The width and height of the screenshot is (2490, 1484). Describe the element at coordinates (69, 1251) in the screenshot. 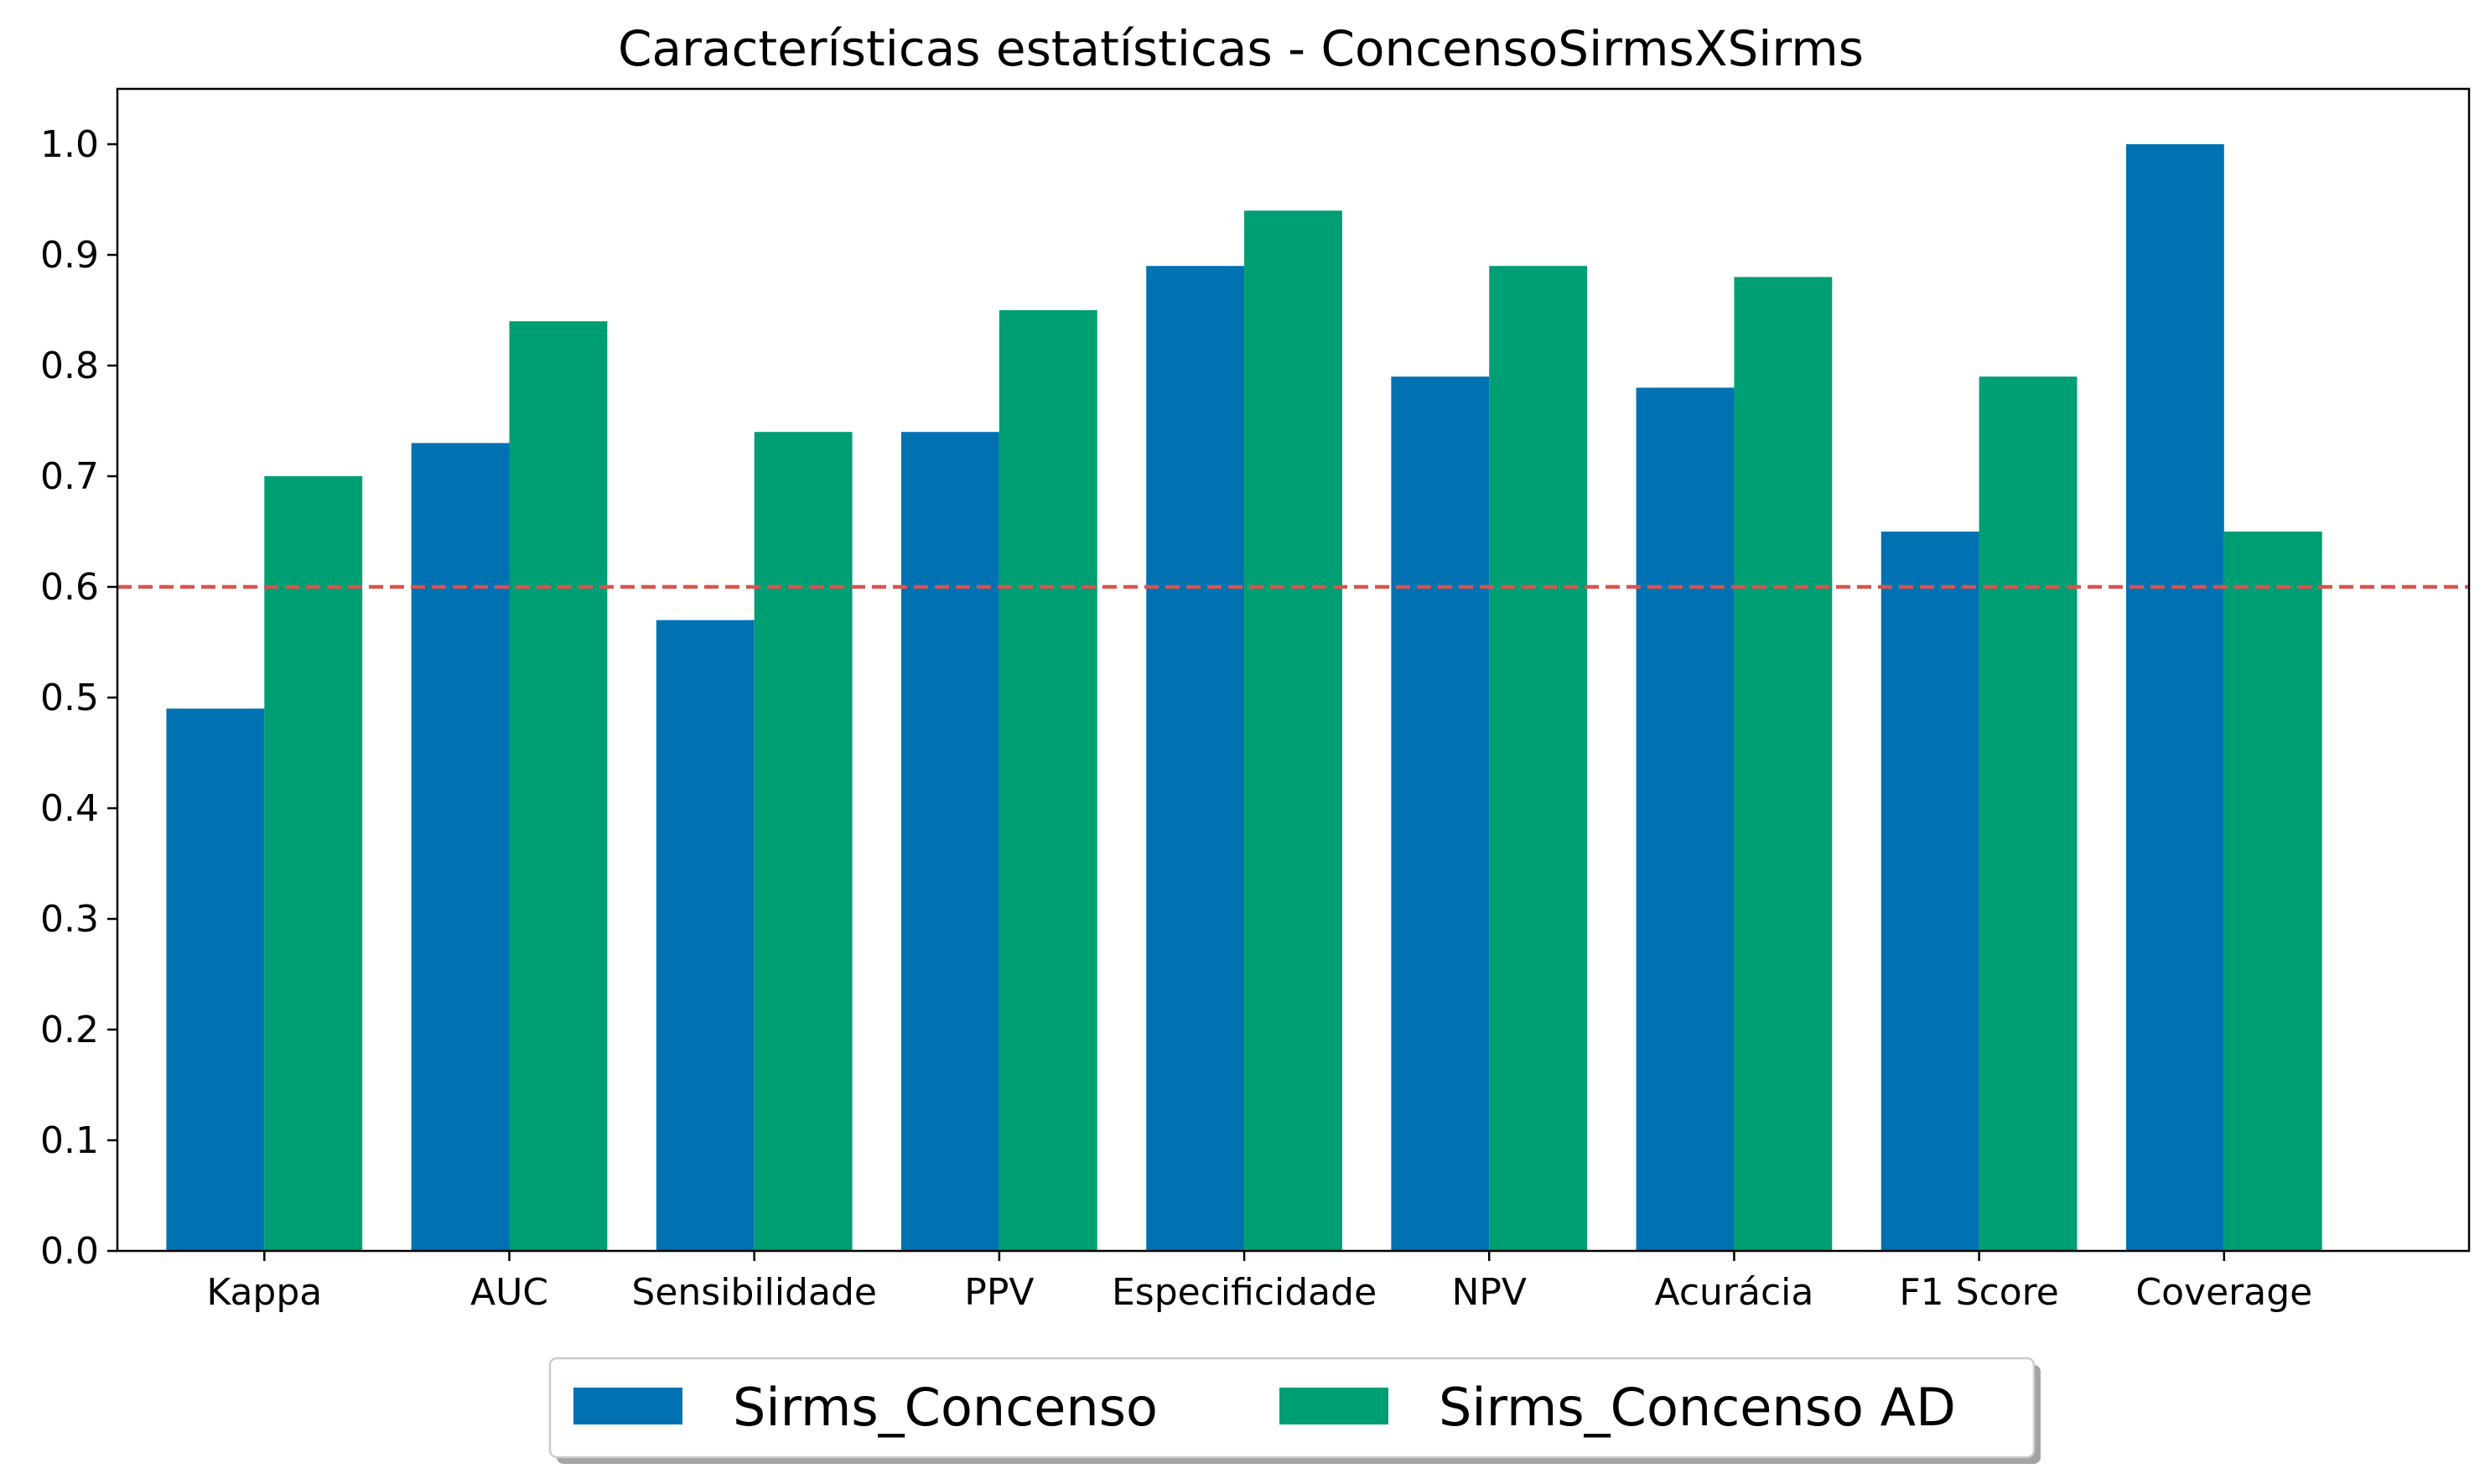

I see `y-tick-label: 0.0` at that location.